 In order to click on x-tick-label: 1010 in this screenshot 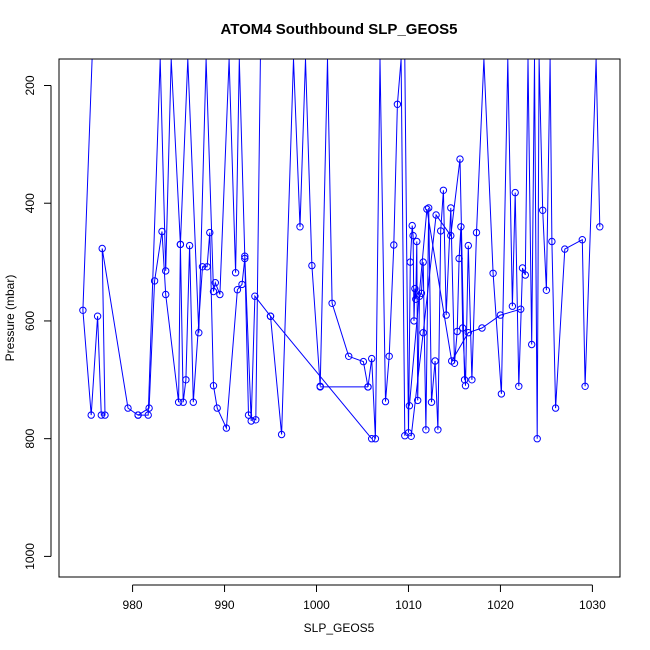, I will do `click(408, 605)`.